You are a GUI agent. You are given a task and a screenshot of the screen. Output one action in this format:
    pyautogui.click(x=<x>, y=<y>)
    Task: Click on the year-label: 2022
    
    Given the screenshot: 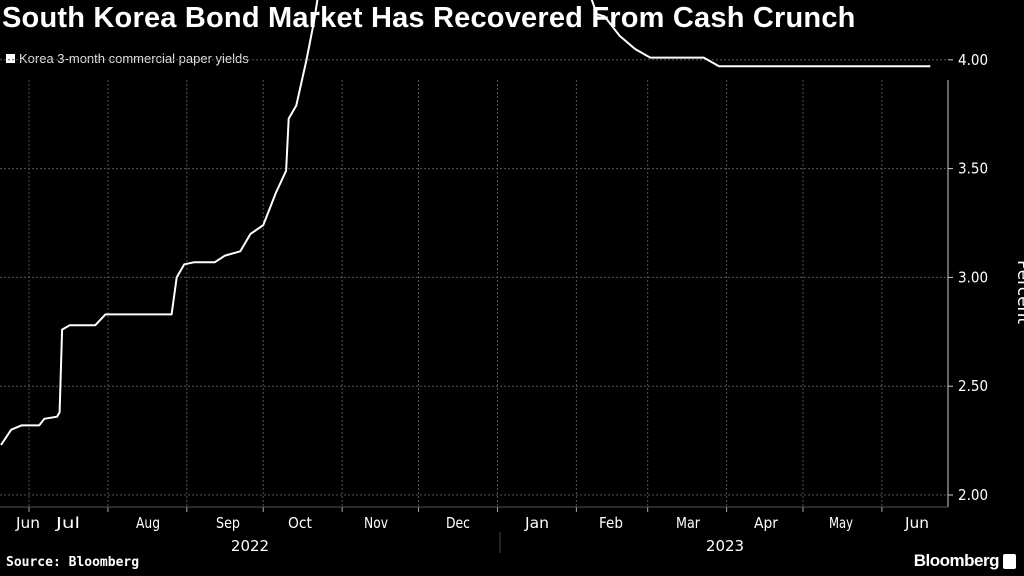 What is the action you would take?
    pyautogui.click(x=250, y=546)
    